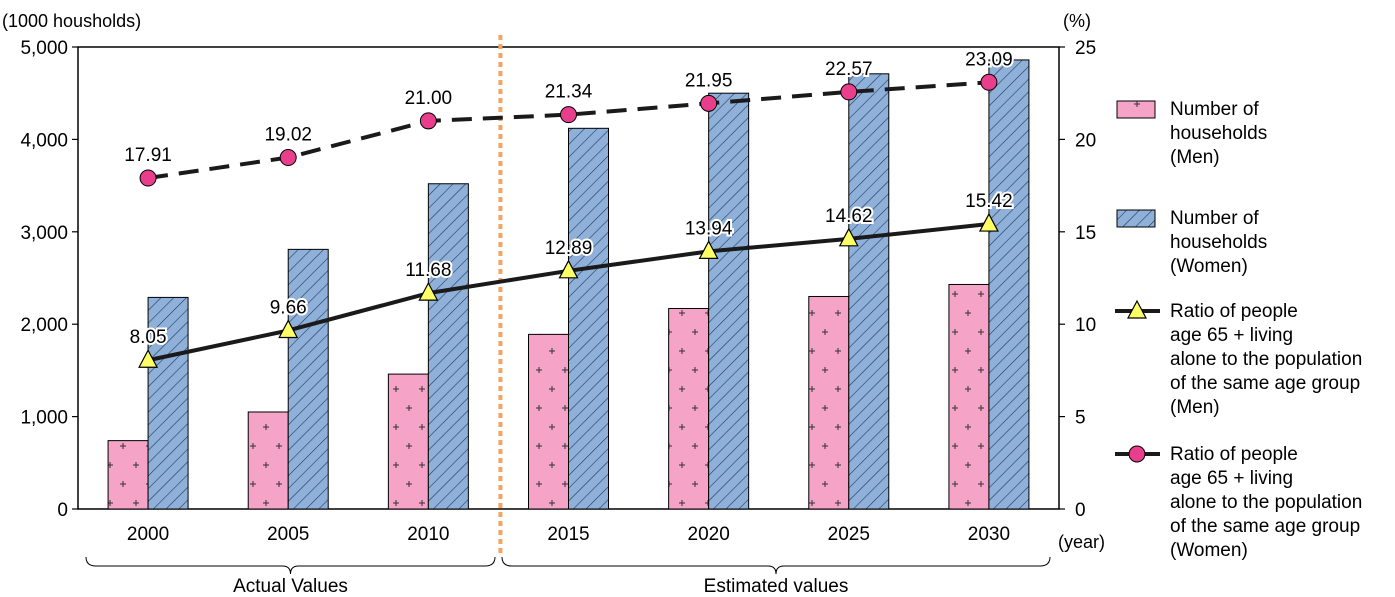 The height and width of the screenshot is (597, 1395). What do you see at coordinates (568, 576) in the screenshot?
I see `group-brackets: Actual Values Estimated values` at bounding box center [568, 576].